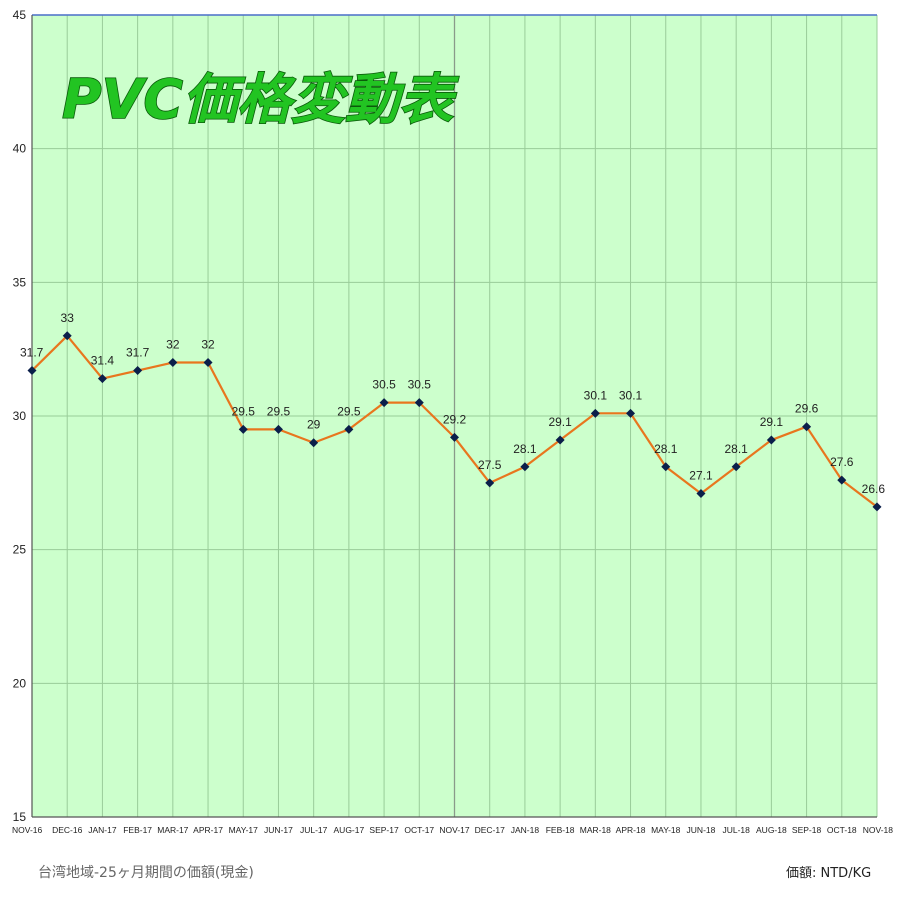 The width and height of the screenshot is (900, 900). What do you see at coordinates (20, 550) in the screenshot?
I see `y-tick-label: 25` at bounding box center [20, 550].